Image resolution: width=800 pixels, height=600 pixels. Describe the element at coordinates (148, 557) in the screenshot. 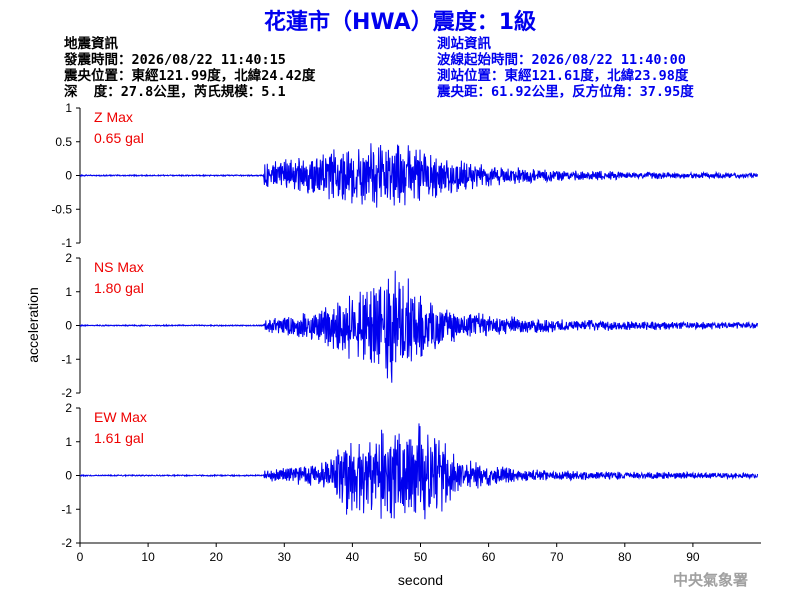

I see `x-tick-label: 10` at that location.